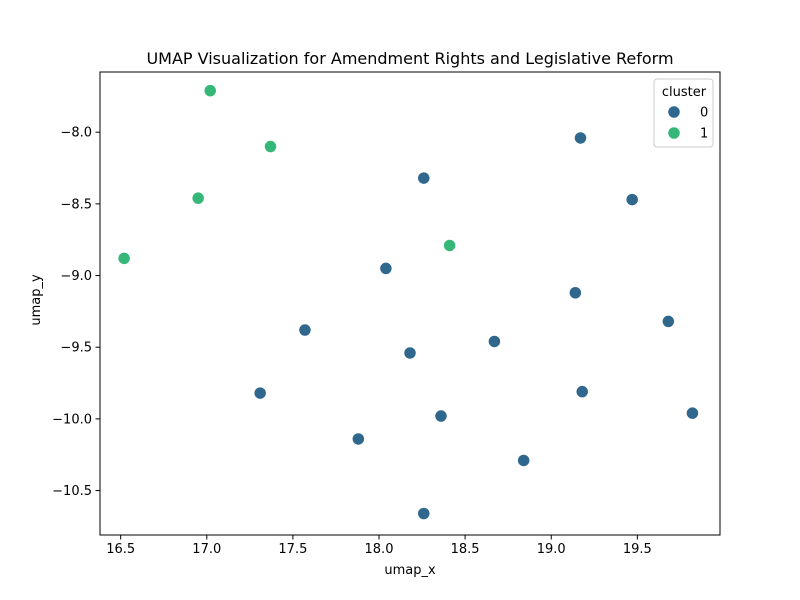 This screenshot has width=800, height=600. I want to click on legend-entries: 01, so click(687, 123).